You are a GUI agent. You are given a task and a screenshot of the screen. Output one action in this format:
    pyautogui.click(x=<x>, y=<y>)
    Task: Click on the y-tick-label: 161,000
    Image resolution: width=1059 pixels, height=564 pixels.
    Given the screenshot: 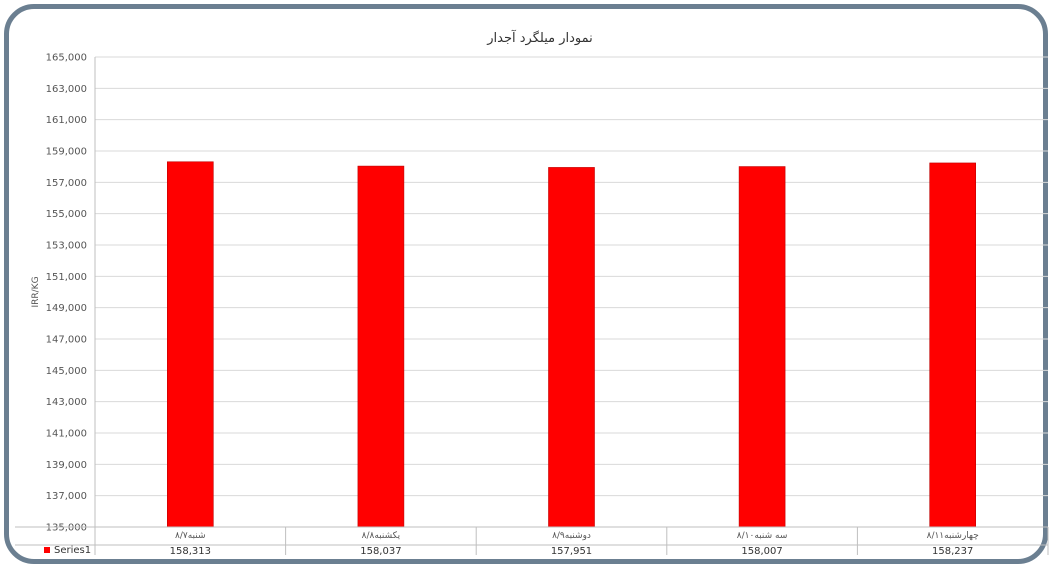 What is the action you would take?
    pyautogui.click(x=66, y=120)
    